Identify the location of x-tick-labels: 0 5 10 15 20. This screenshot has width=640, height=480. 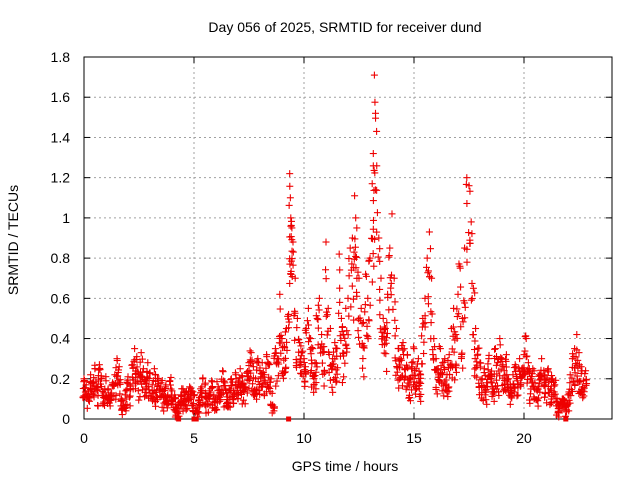
(306, 438).